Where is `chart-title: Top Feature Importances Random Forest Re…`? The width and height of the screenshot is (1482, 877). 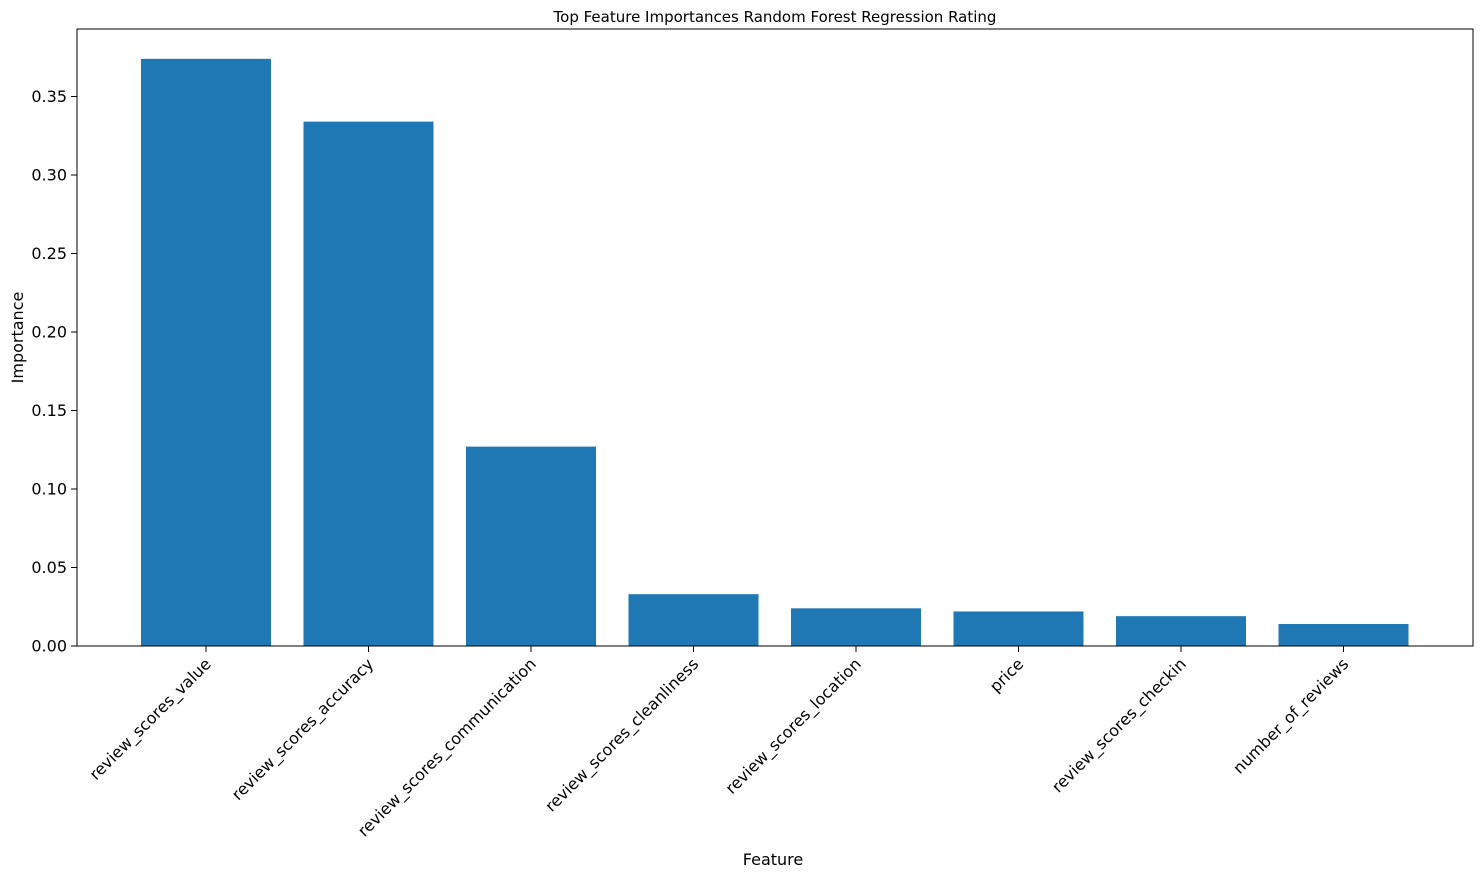
chart-title: Top Feature Importances Random Forest Re… is located at coordinates (775, 17).